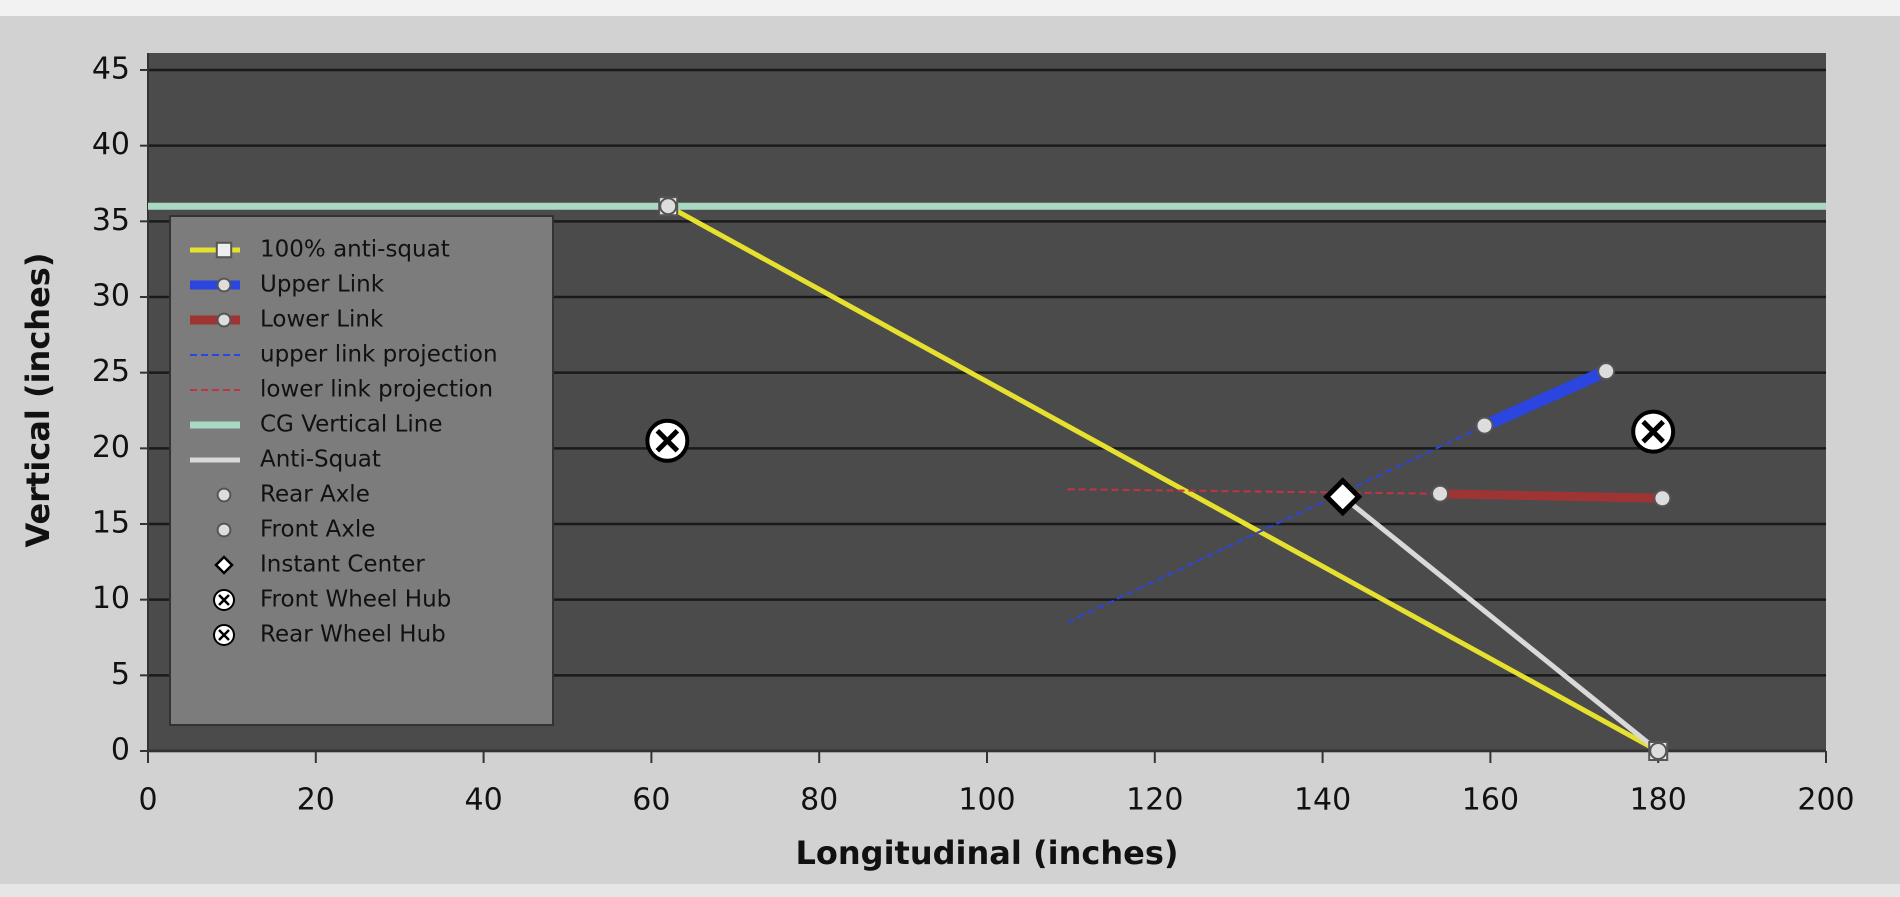 The image size is (1900, 897). I want to click on x-tick-label: 40, so click(484, 800).